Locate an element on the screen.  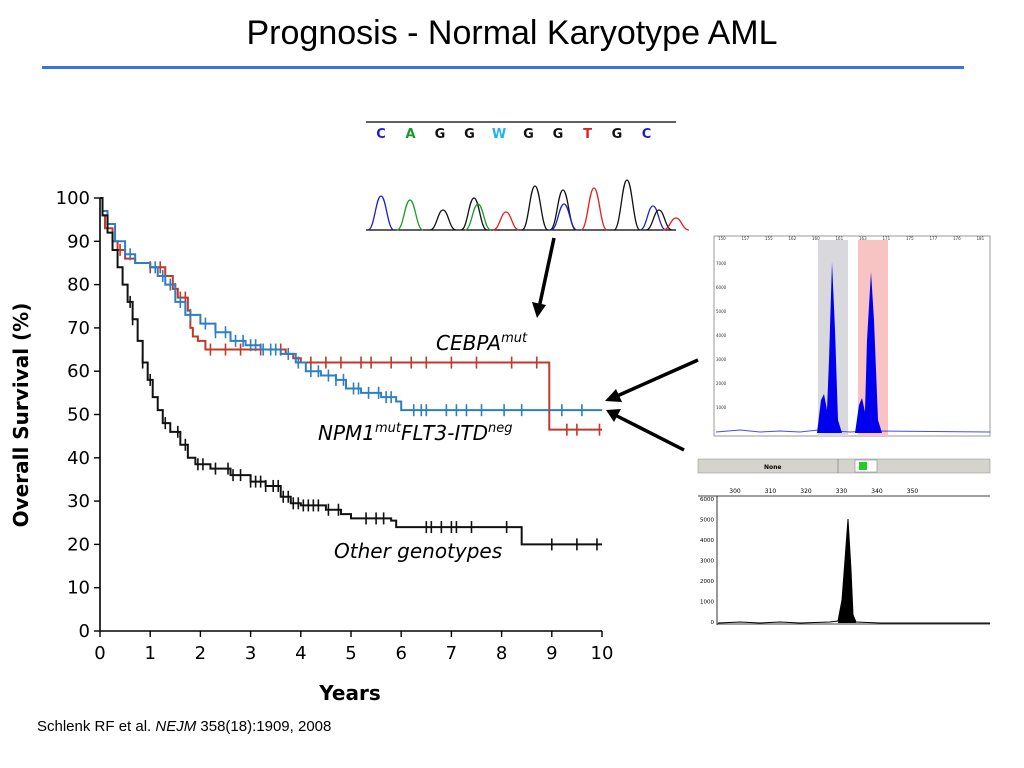
y-tick-label: 50 is located at coordinates (78, 415).